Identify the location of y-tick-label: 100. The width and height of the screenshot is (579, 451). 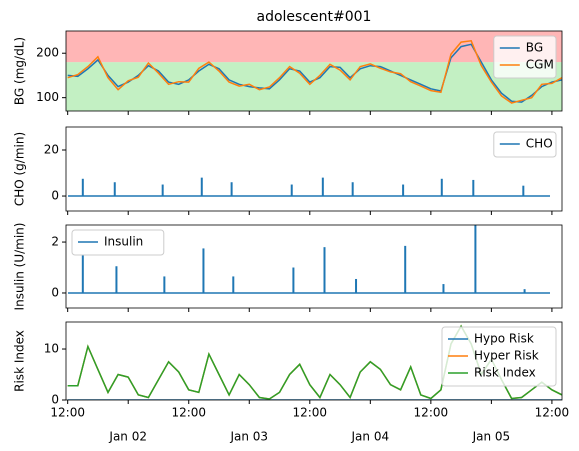
(47, 97).